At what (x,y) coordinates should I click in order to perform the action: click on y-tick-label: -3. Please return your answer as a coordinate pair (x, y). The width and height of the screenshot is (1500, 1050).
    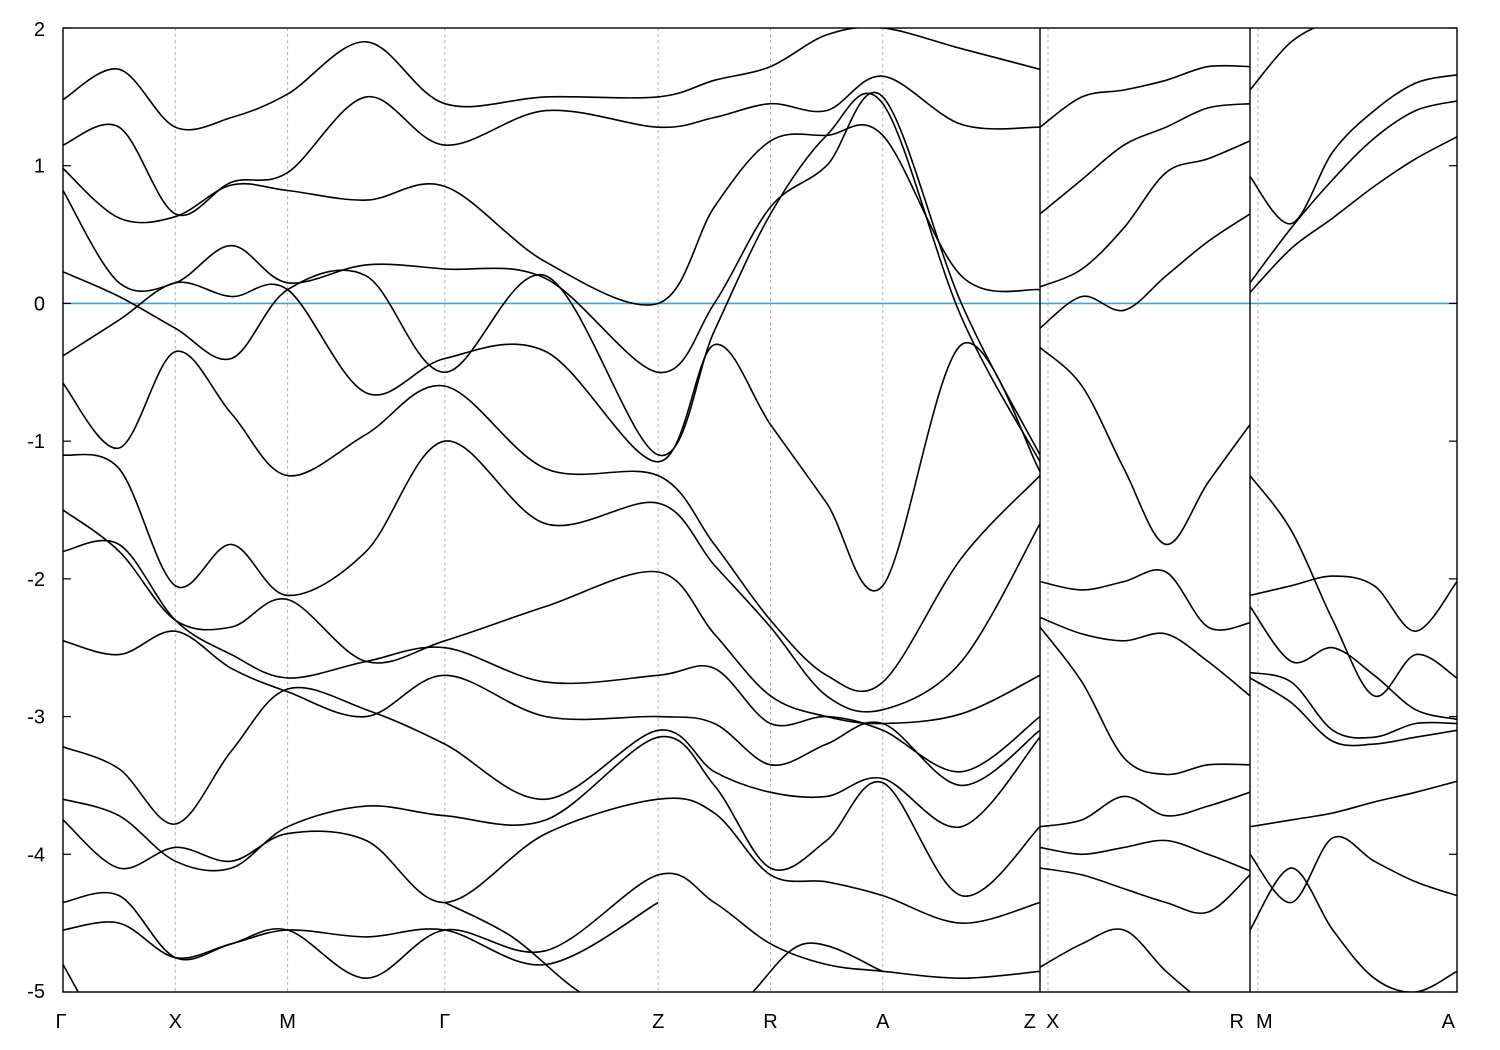
    Looking at the image, I should click on (36, 718).